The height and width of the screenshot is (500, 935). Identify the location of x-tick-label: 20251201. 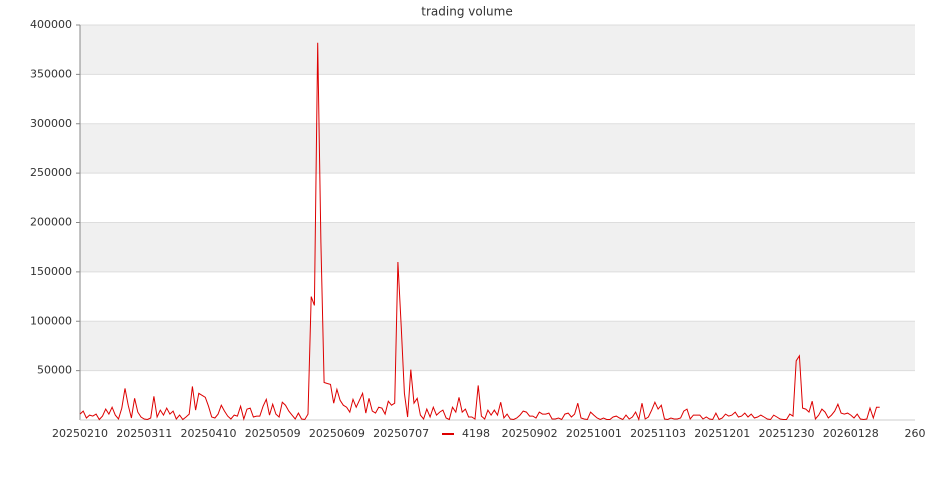
(722, 433).